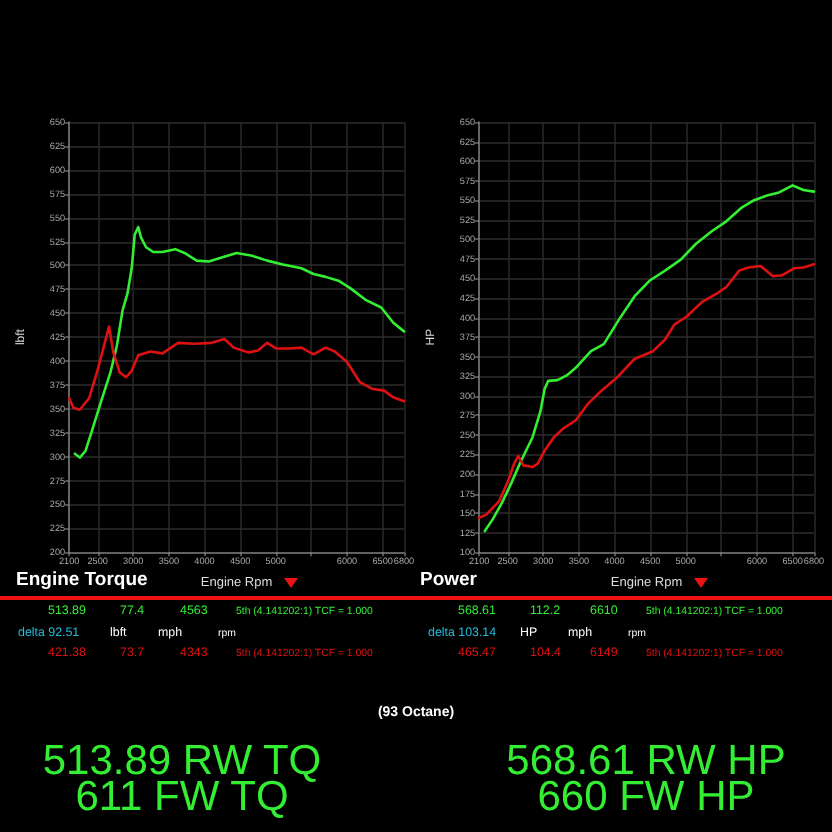 This screenshot has width=832, height=832. What do you see at coordinates (449, 580) in the screenshot?
I see `text: Power` at bounding box center [449, 580].